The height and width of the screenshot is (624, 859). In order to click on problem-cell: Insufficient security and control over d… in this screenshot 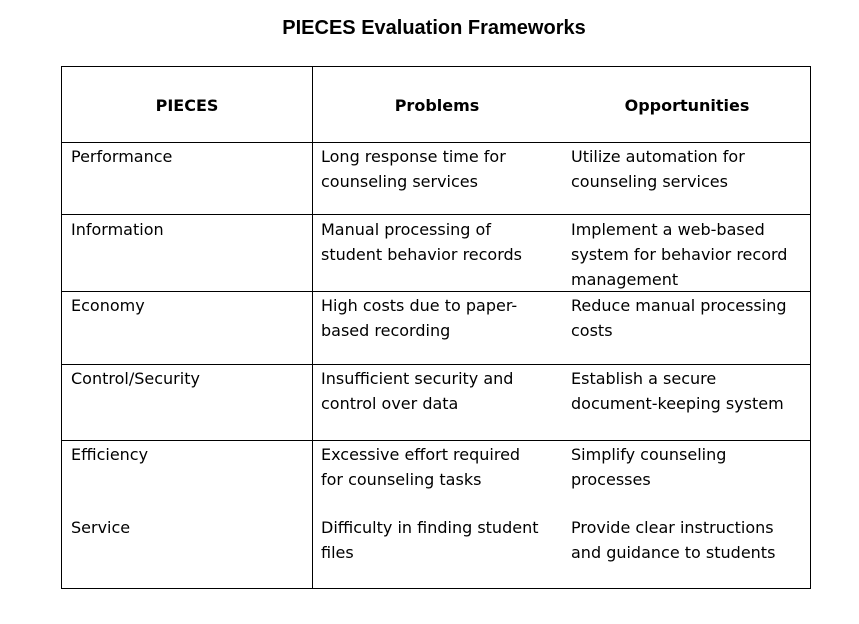, I will do `click(417, 391)`.